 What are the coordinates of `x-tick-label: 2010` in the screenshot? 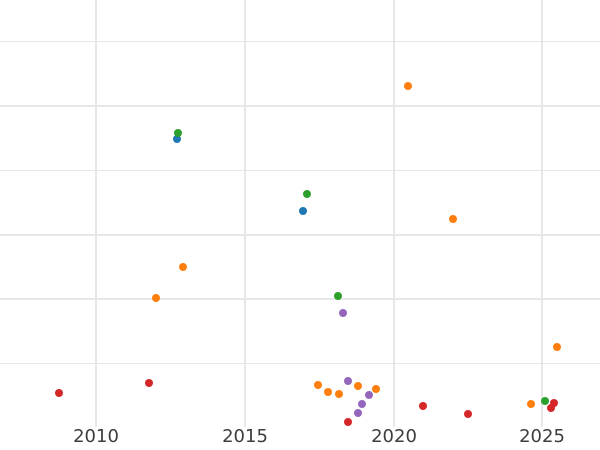 It's located at (96, 436).